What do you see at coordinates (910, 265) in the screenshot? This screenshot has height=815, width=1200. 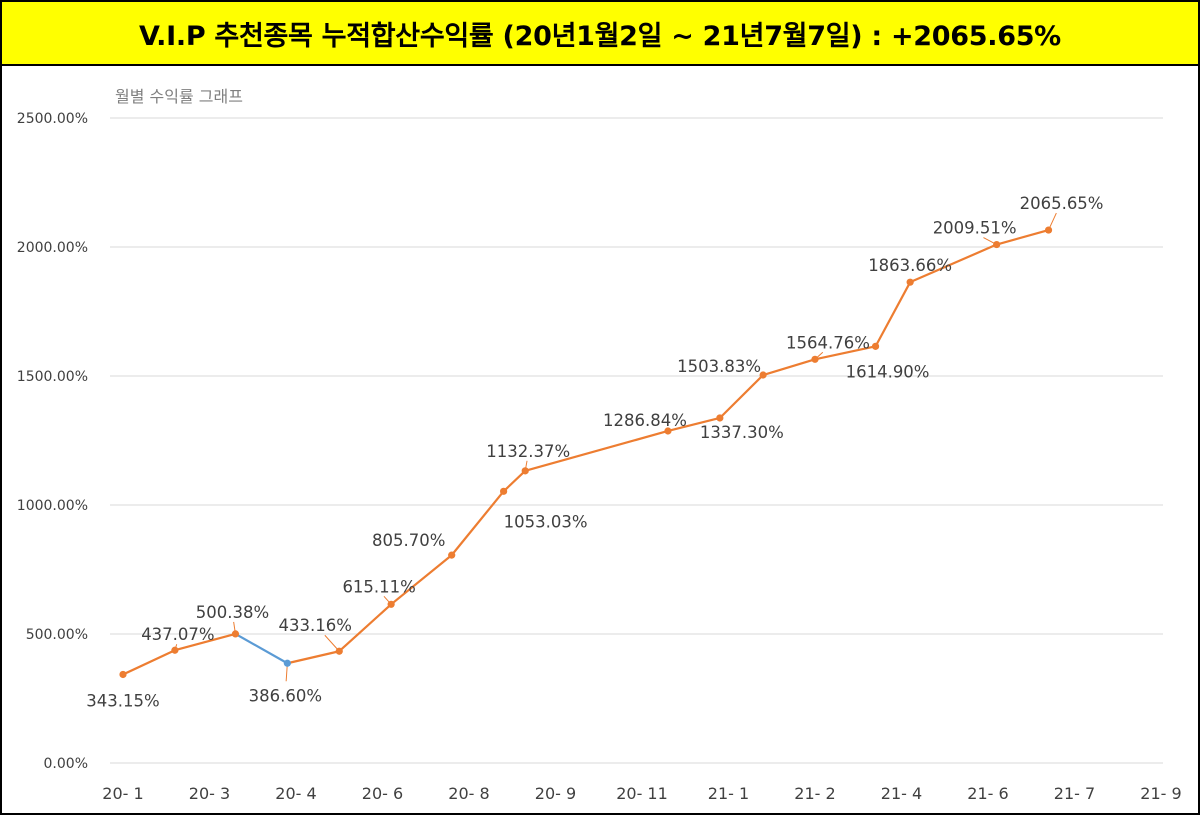 I see `data-label: 1863.66%` at bounding box center [910, 265].